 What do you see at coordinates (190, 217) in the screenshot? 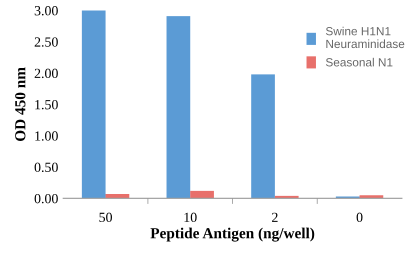
I see `x-tick-label: 10` at bounding box center [190, 217].